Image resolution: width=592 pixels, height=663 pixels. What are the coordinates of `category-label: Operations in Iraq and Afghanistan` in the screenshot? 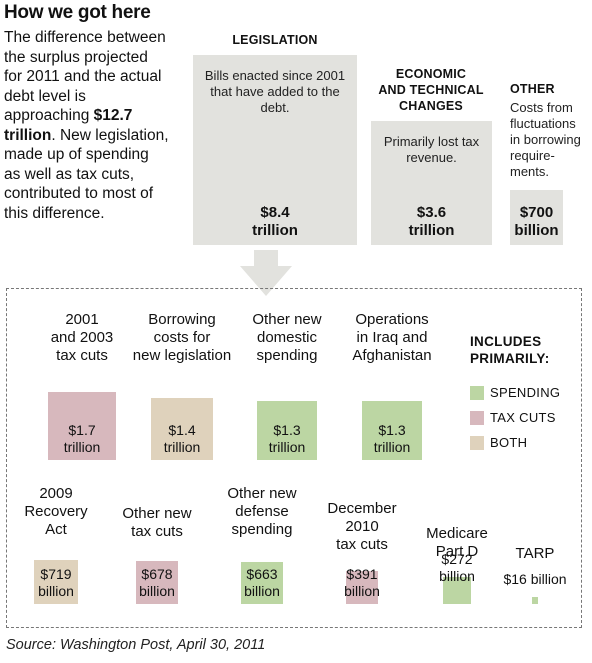 It's located at (392, 338).